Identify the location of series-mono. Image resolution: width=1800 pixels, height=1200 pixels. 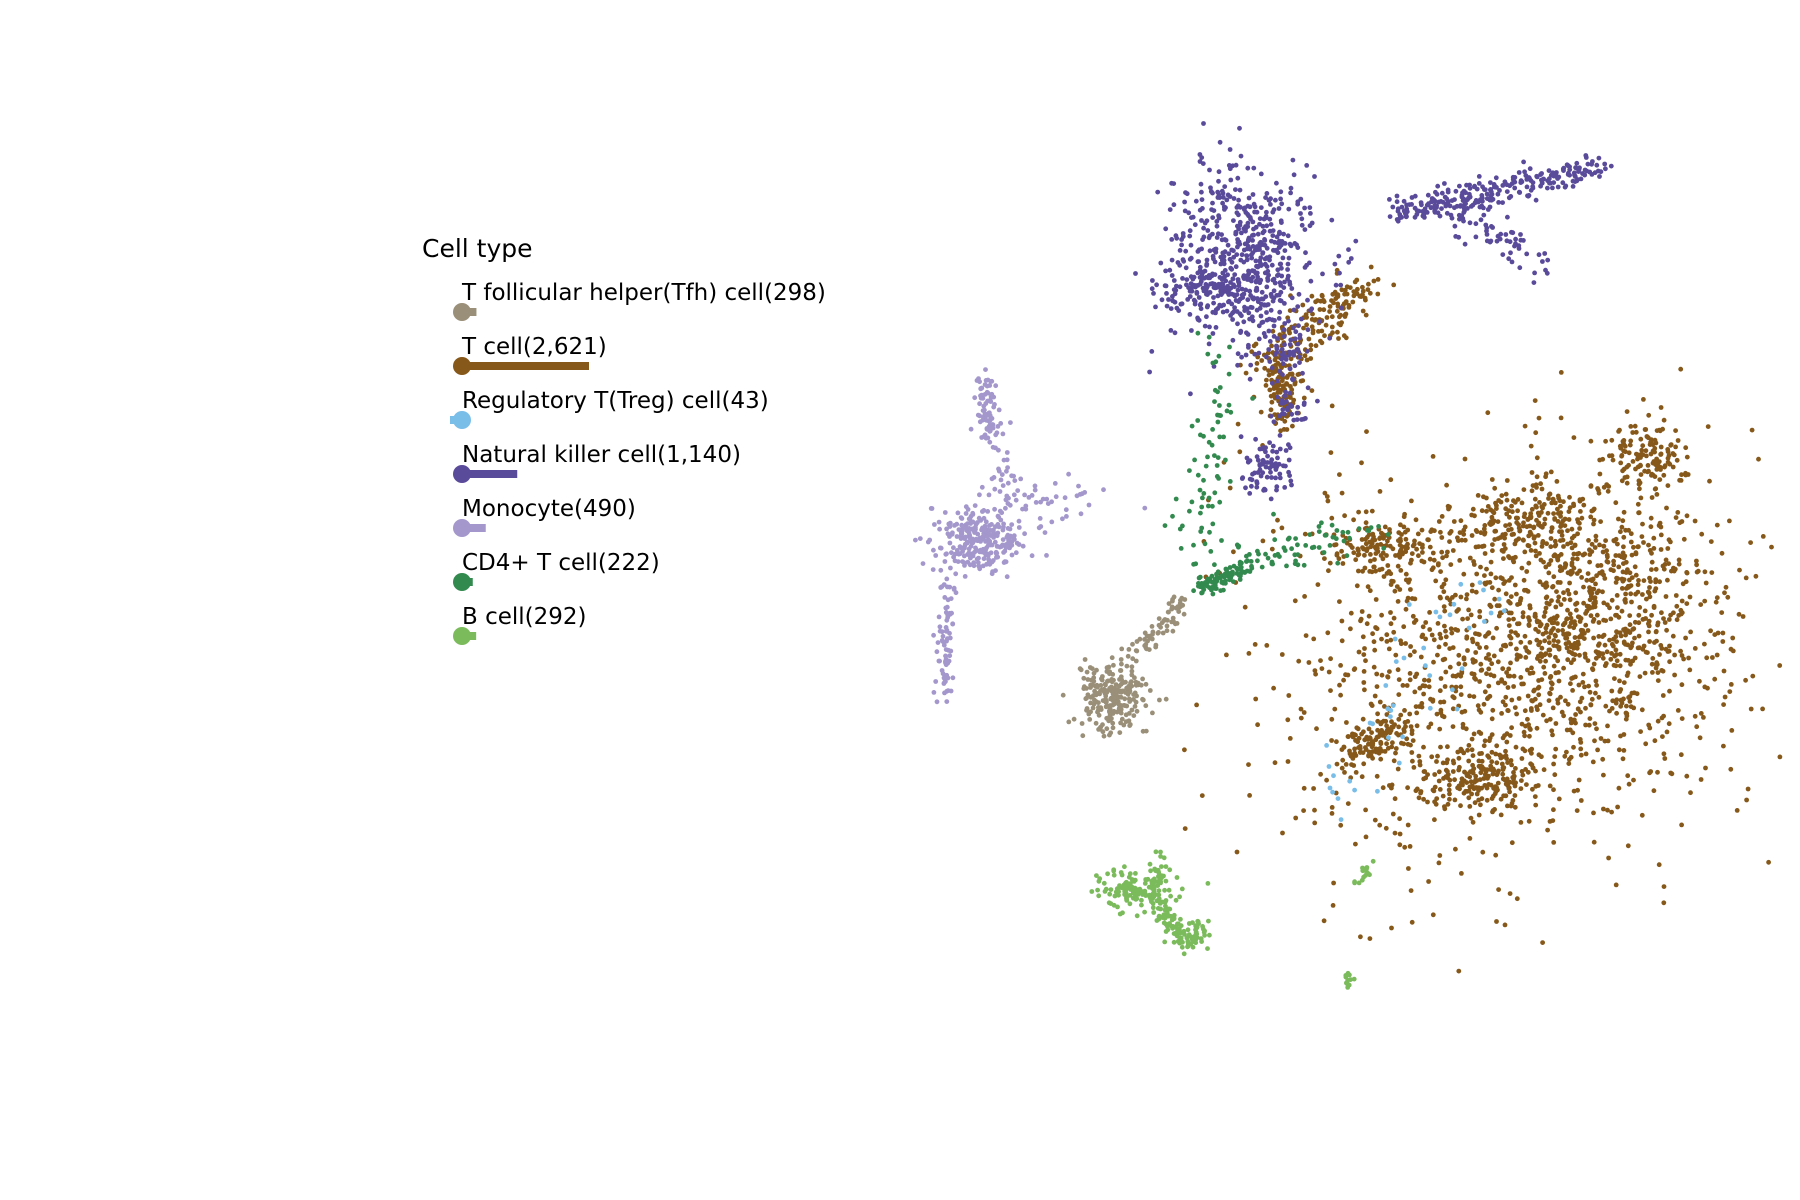
(1030, 536).